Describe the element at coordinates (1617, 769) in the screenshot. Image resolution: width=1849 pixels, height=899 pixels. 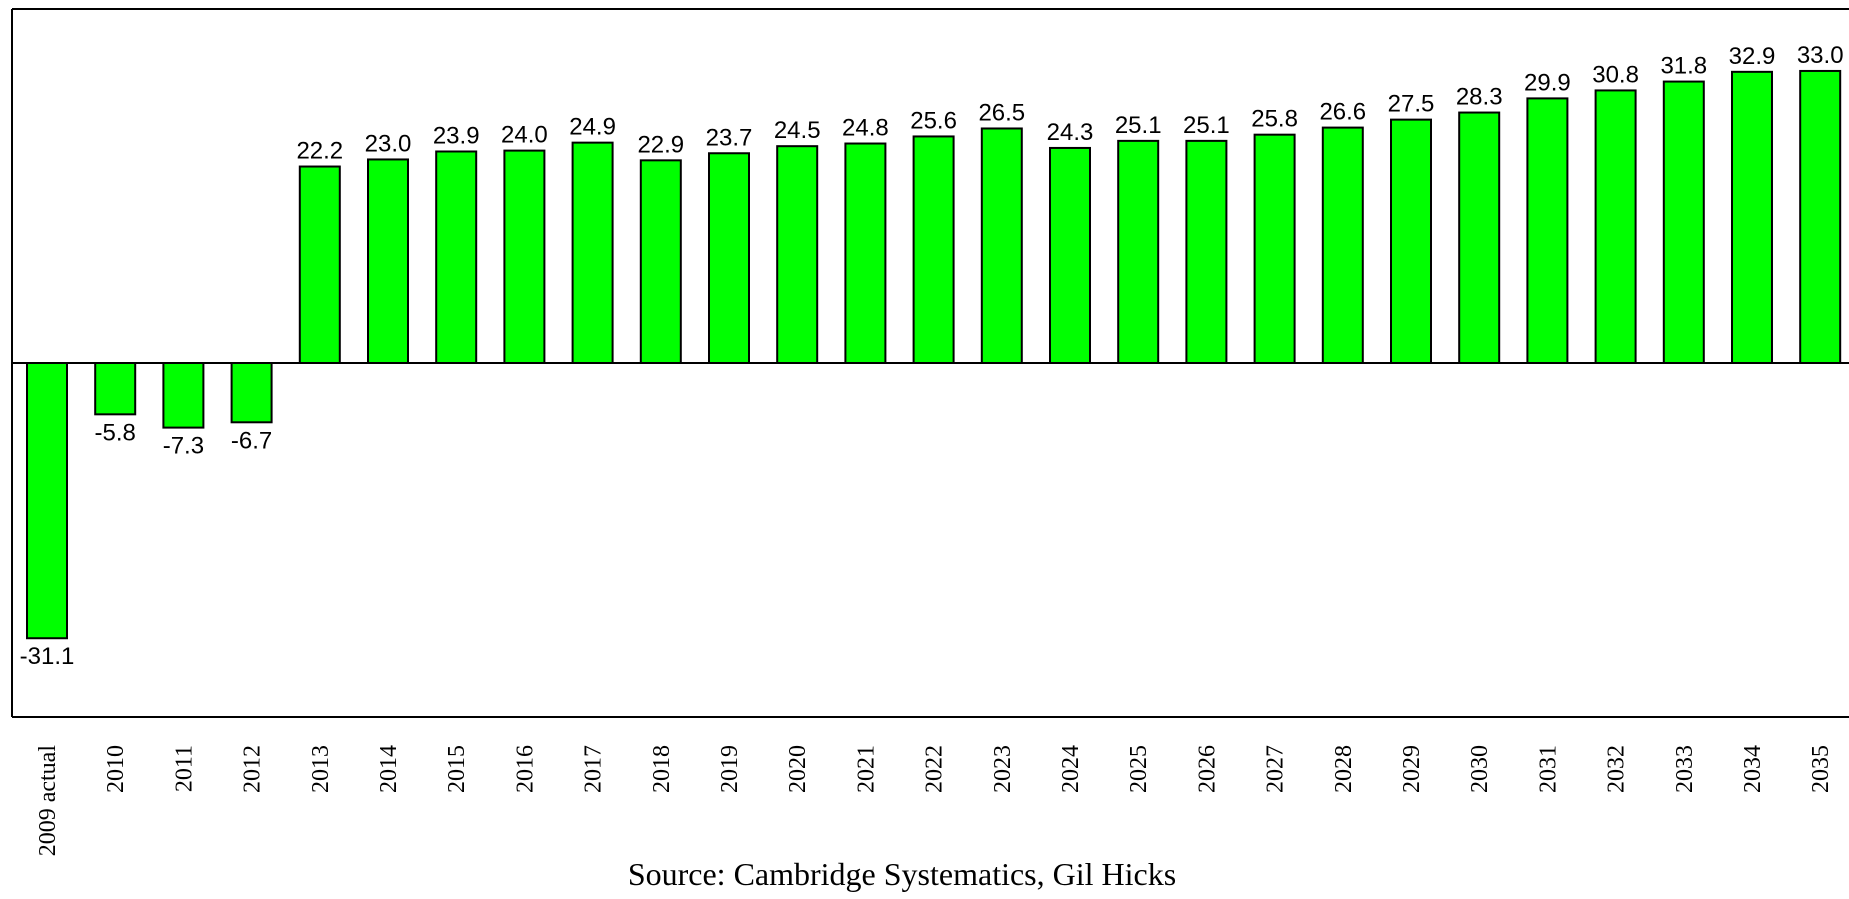
I see `x-tick-label: 2032` at that location.